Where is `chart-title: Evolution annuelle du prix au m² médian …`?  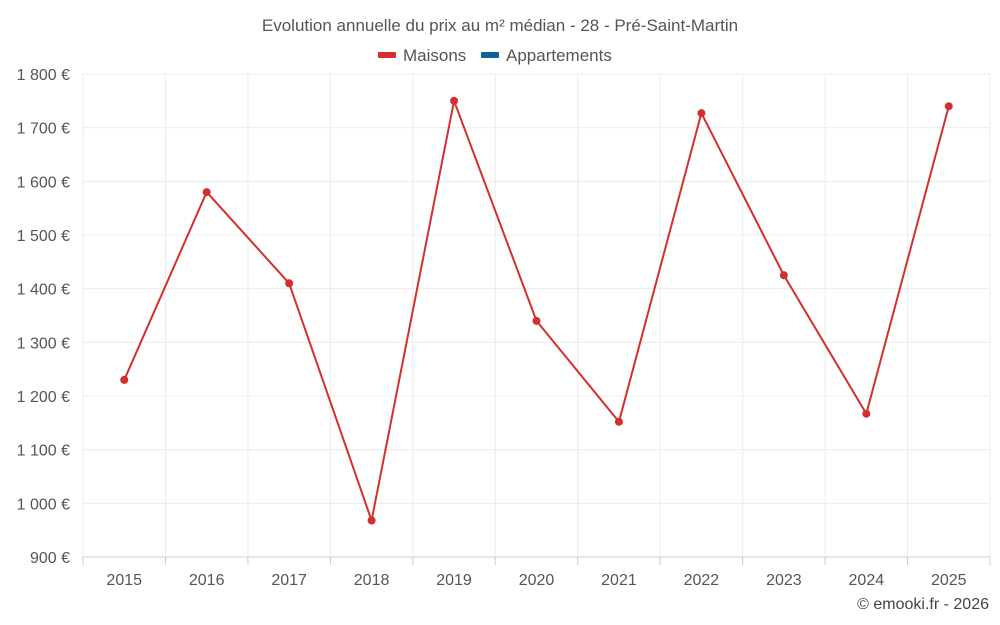 chart-title: Evolution annuelle du prix au m² médian … is located at coordinates (500, 25).